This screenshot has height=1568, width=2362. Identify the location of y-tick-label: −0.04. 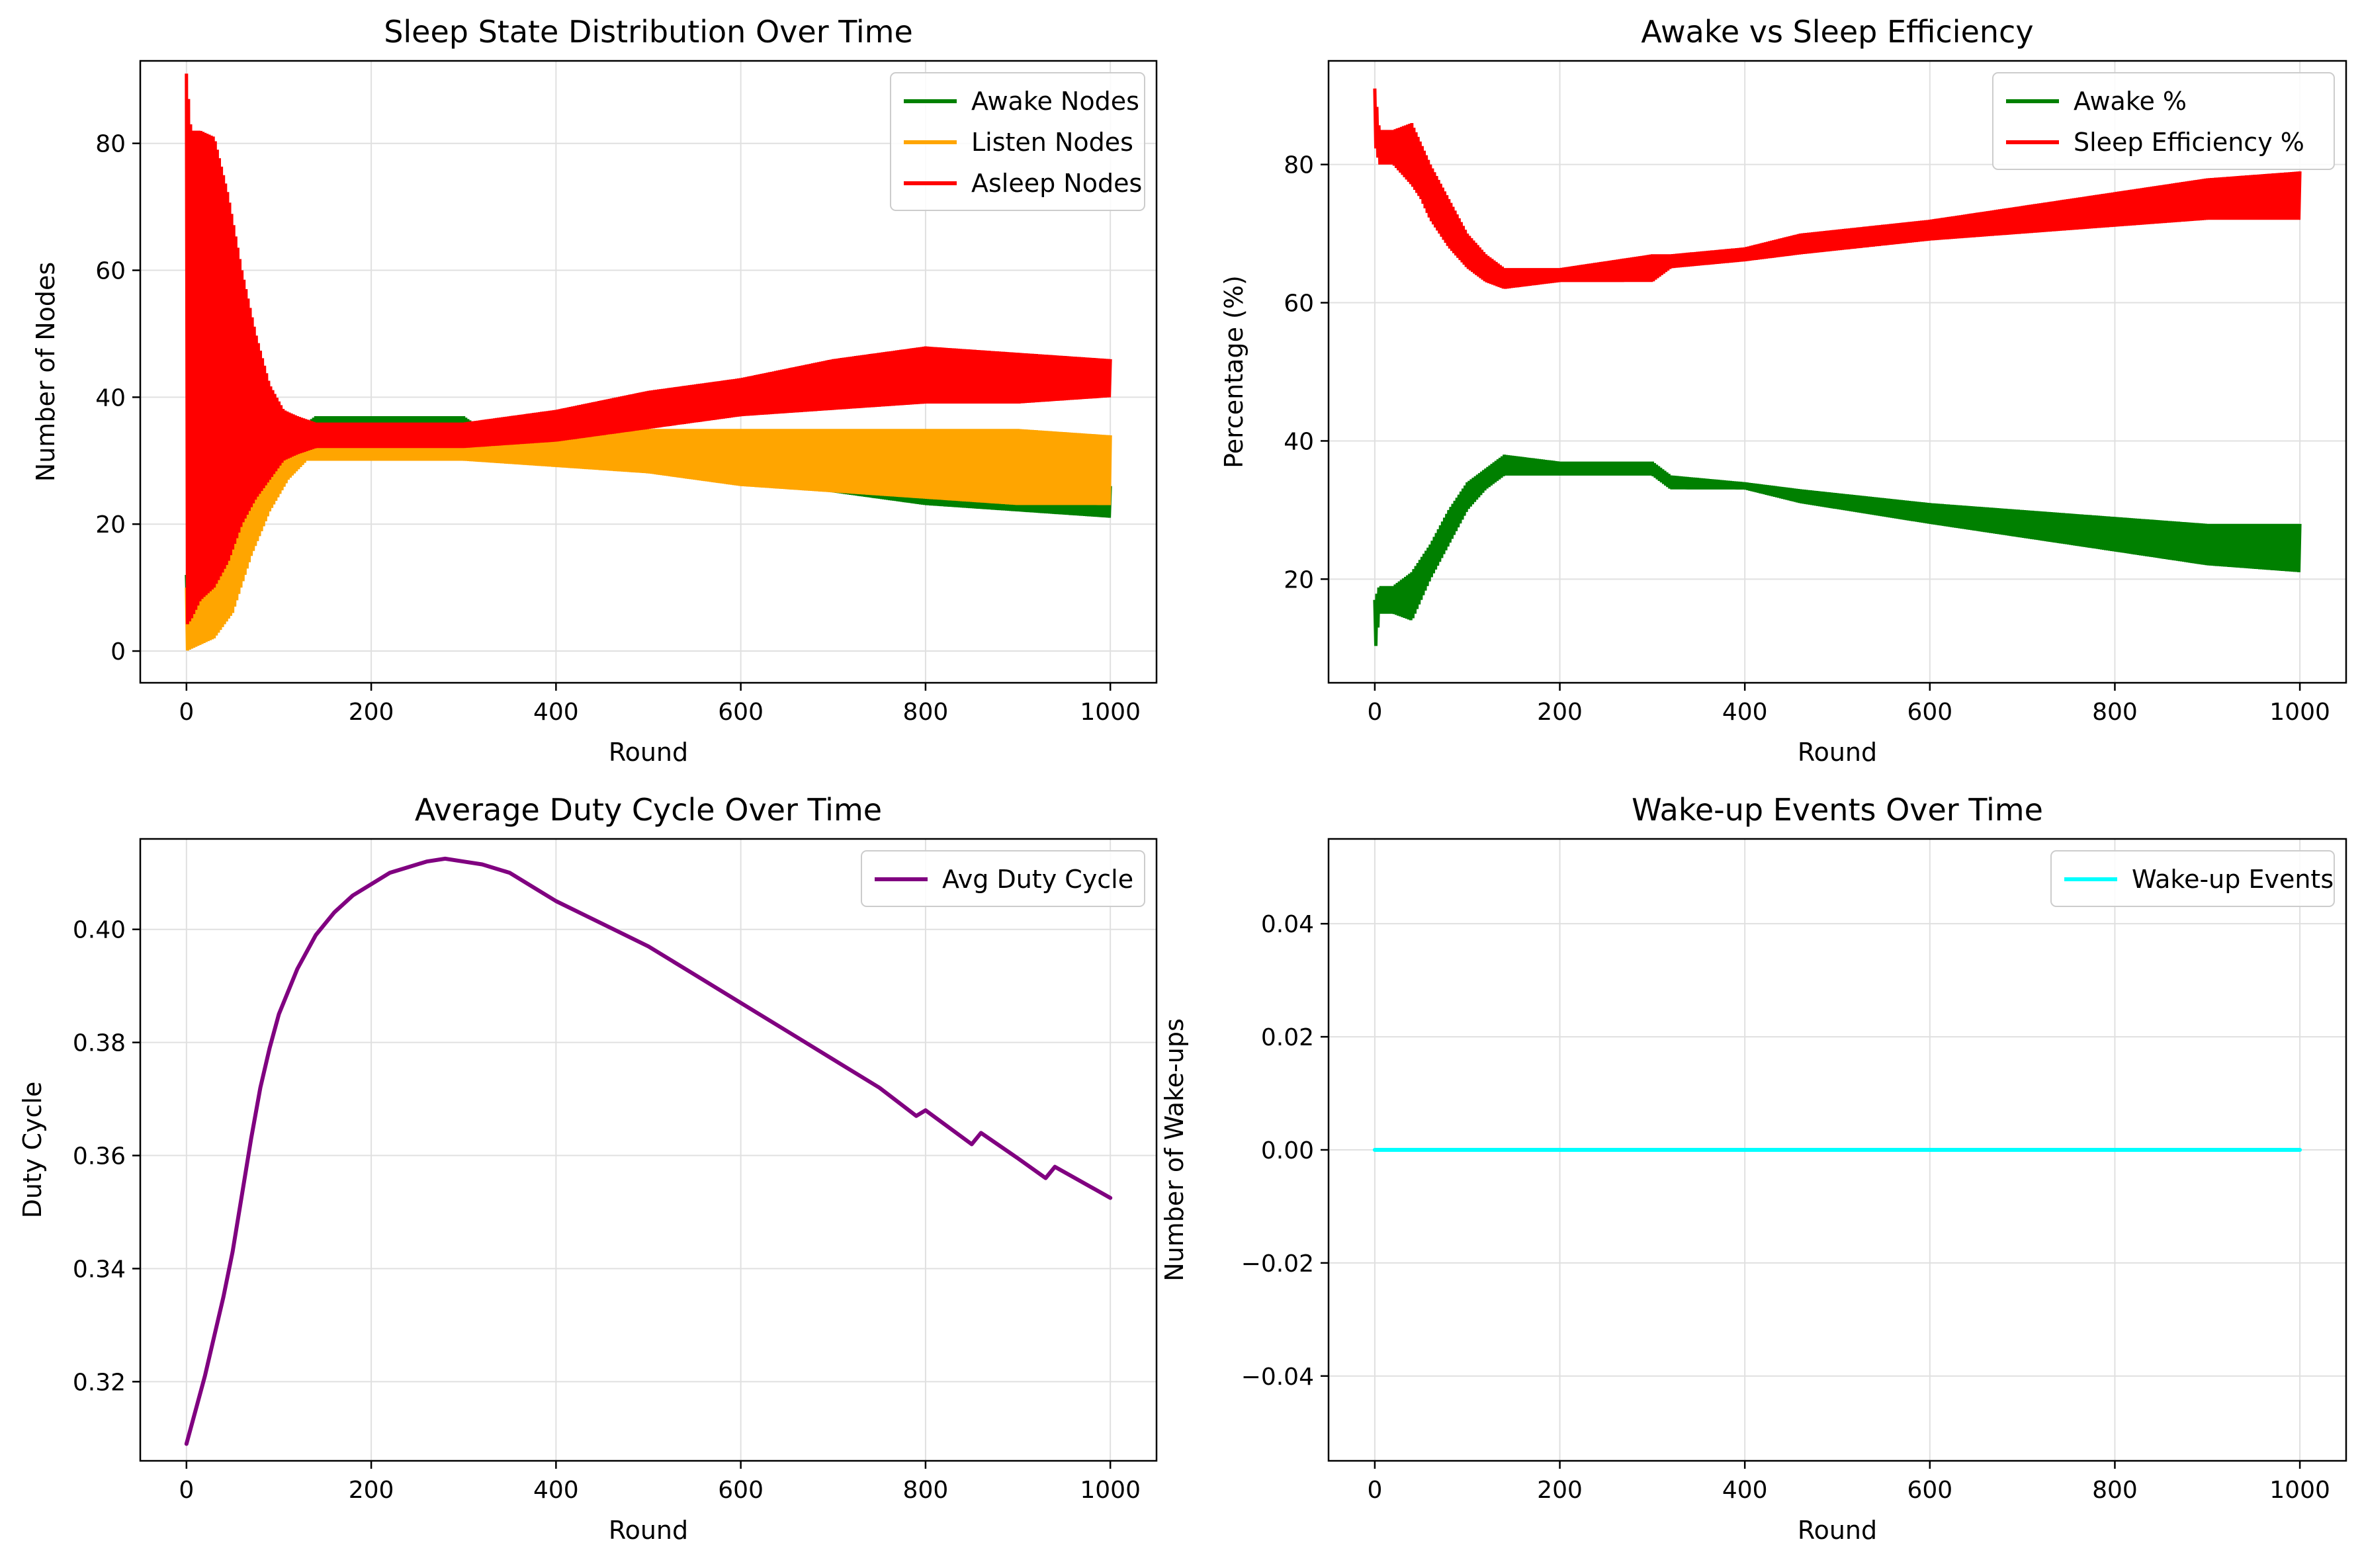
(1277, 1378).